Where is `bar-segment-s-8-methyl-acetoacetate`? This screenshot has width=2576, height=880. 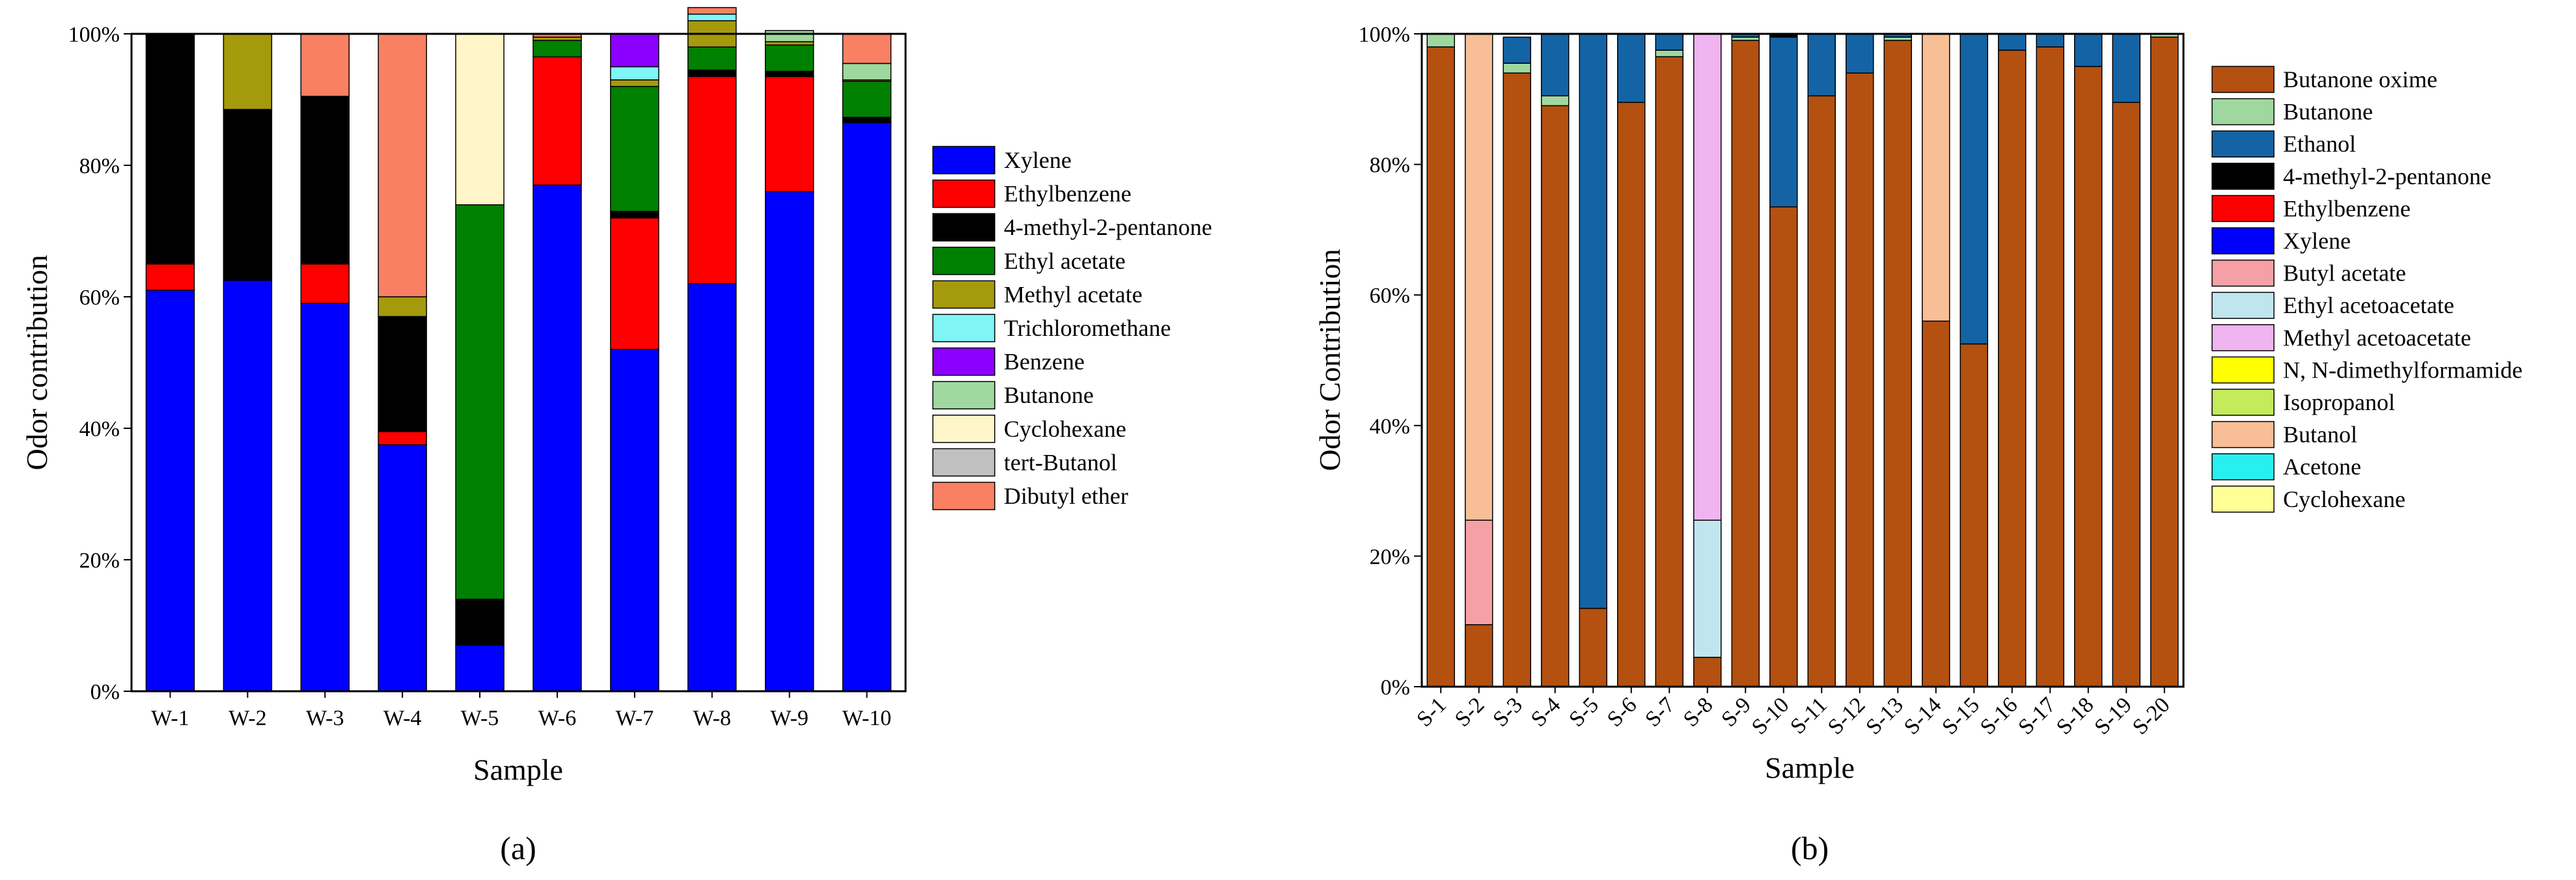 bar-segment-s-8-methyl-acetoacetate is located at coordinates (1707, 277).